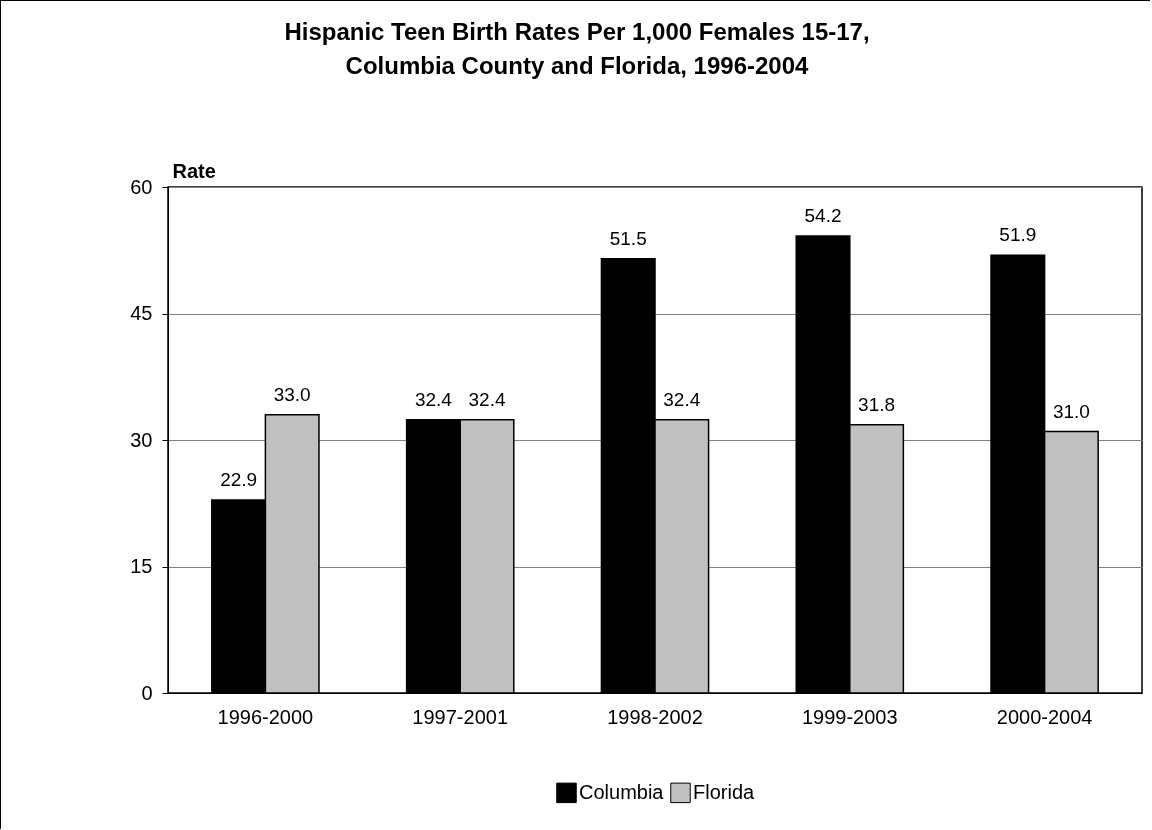 The width and height of the screenshot is (1152, 830). Describe the element at coordinates (1071, 411) in the screenshot. I see `data-label: 31.0` at that location.